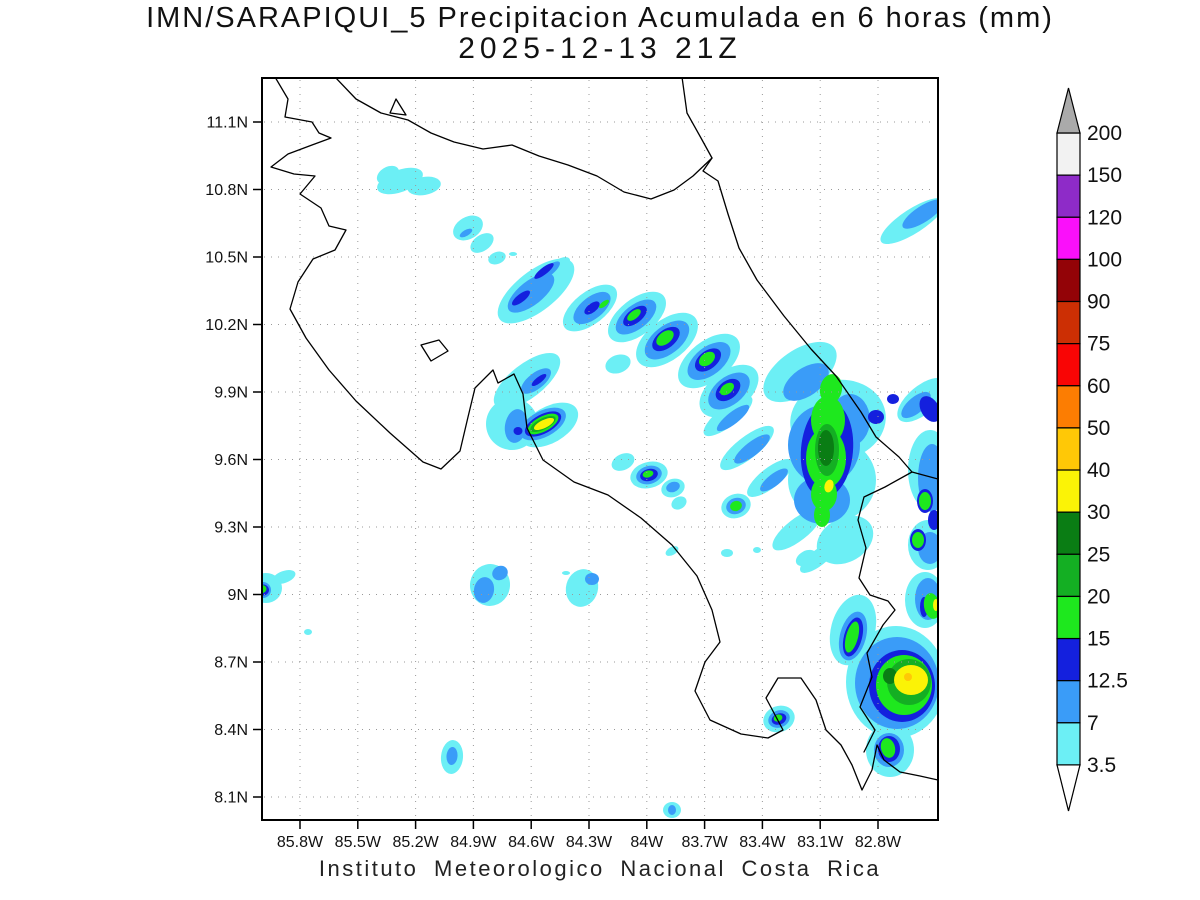 Image resolution: width=1200 pixels, height=900 pixels. Describe the element at coordinates (226, 258) in the screenshot. I see `lat-tick-label: 10.5N` at that location.